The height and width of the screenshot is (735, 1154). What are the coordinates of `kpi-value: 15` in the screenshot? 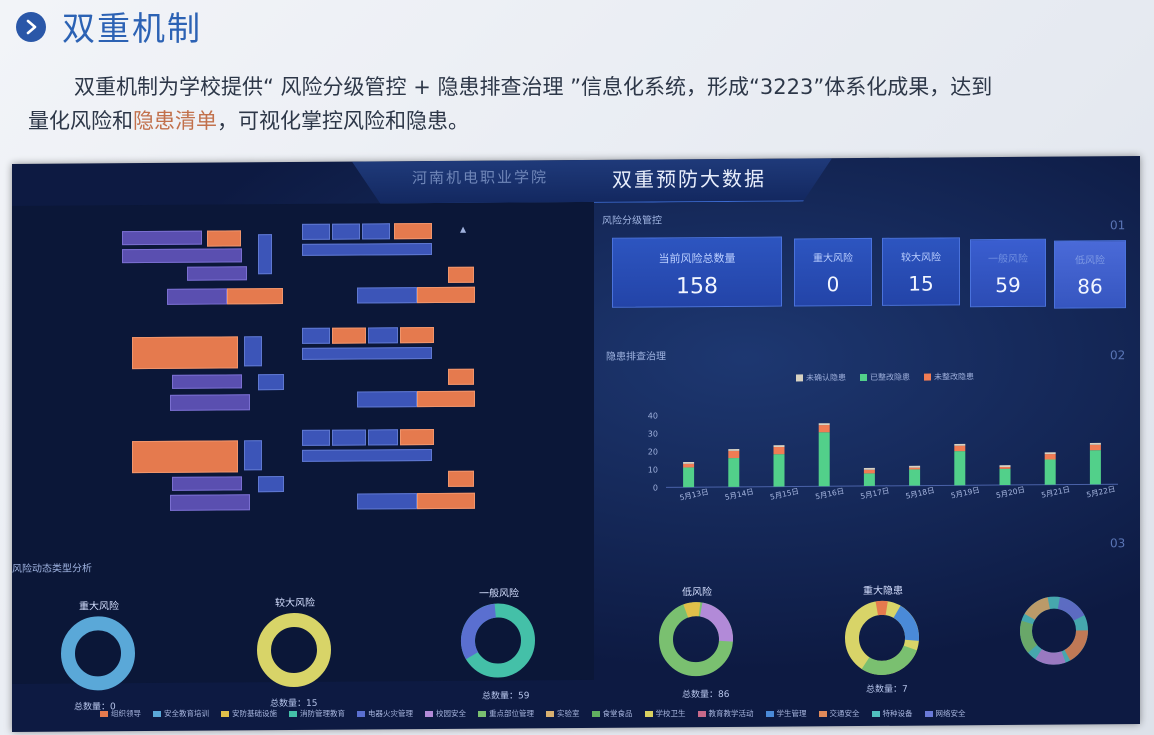 It's located at (921, 283).